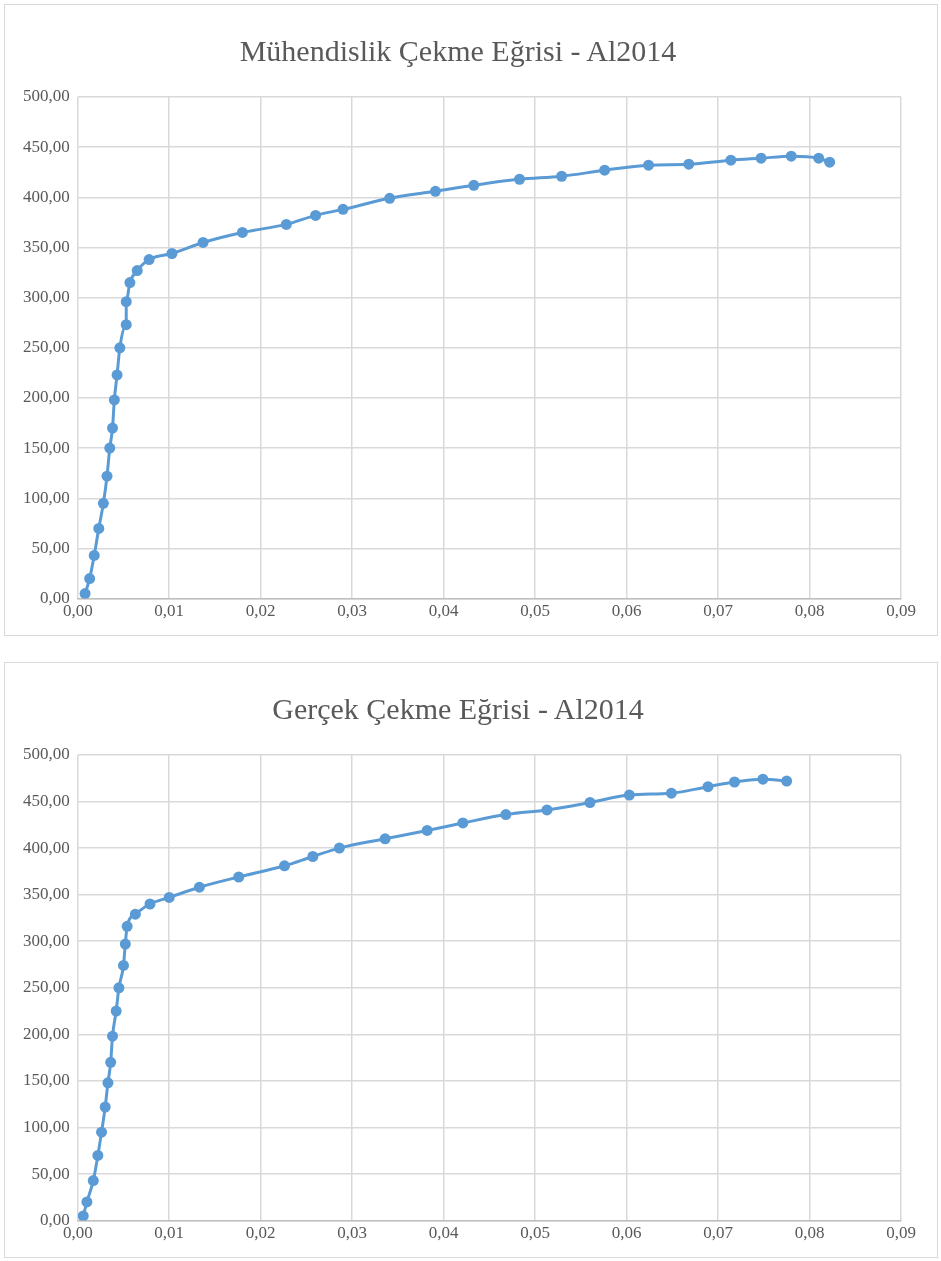 The height and width of the screenshot is (1261, 941). What do you see at coordinates (626, 1233) in the screenshot?
I see `x-tick-label: 0,06` at bounding box center [626, 1233].